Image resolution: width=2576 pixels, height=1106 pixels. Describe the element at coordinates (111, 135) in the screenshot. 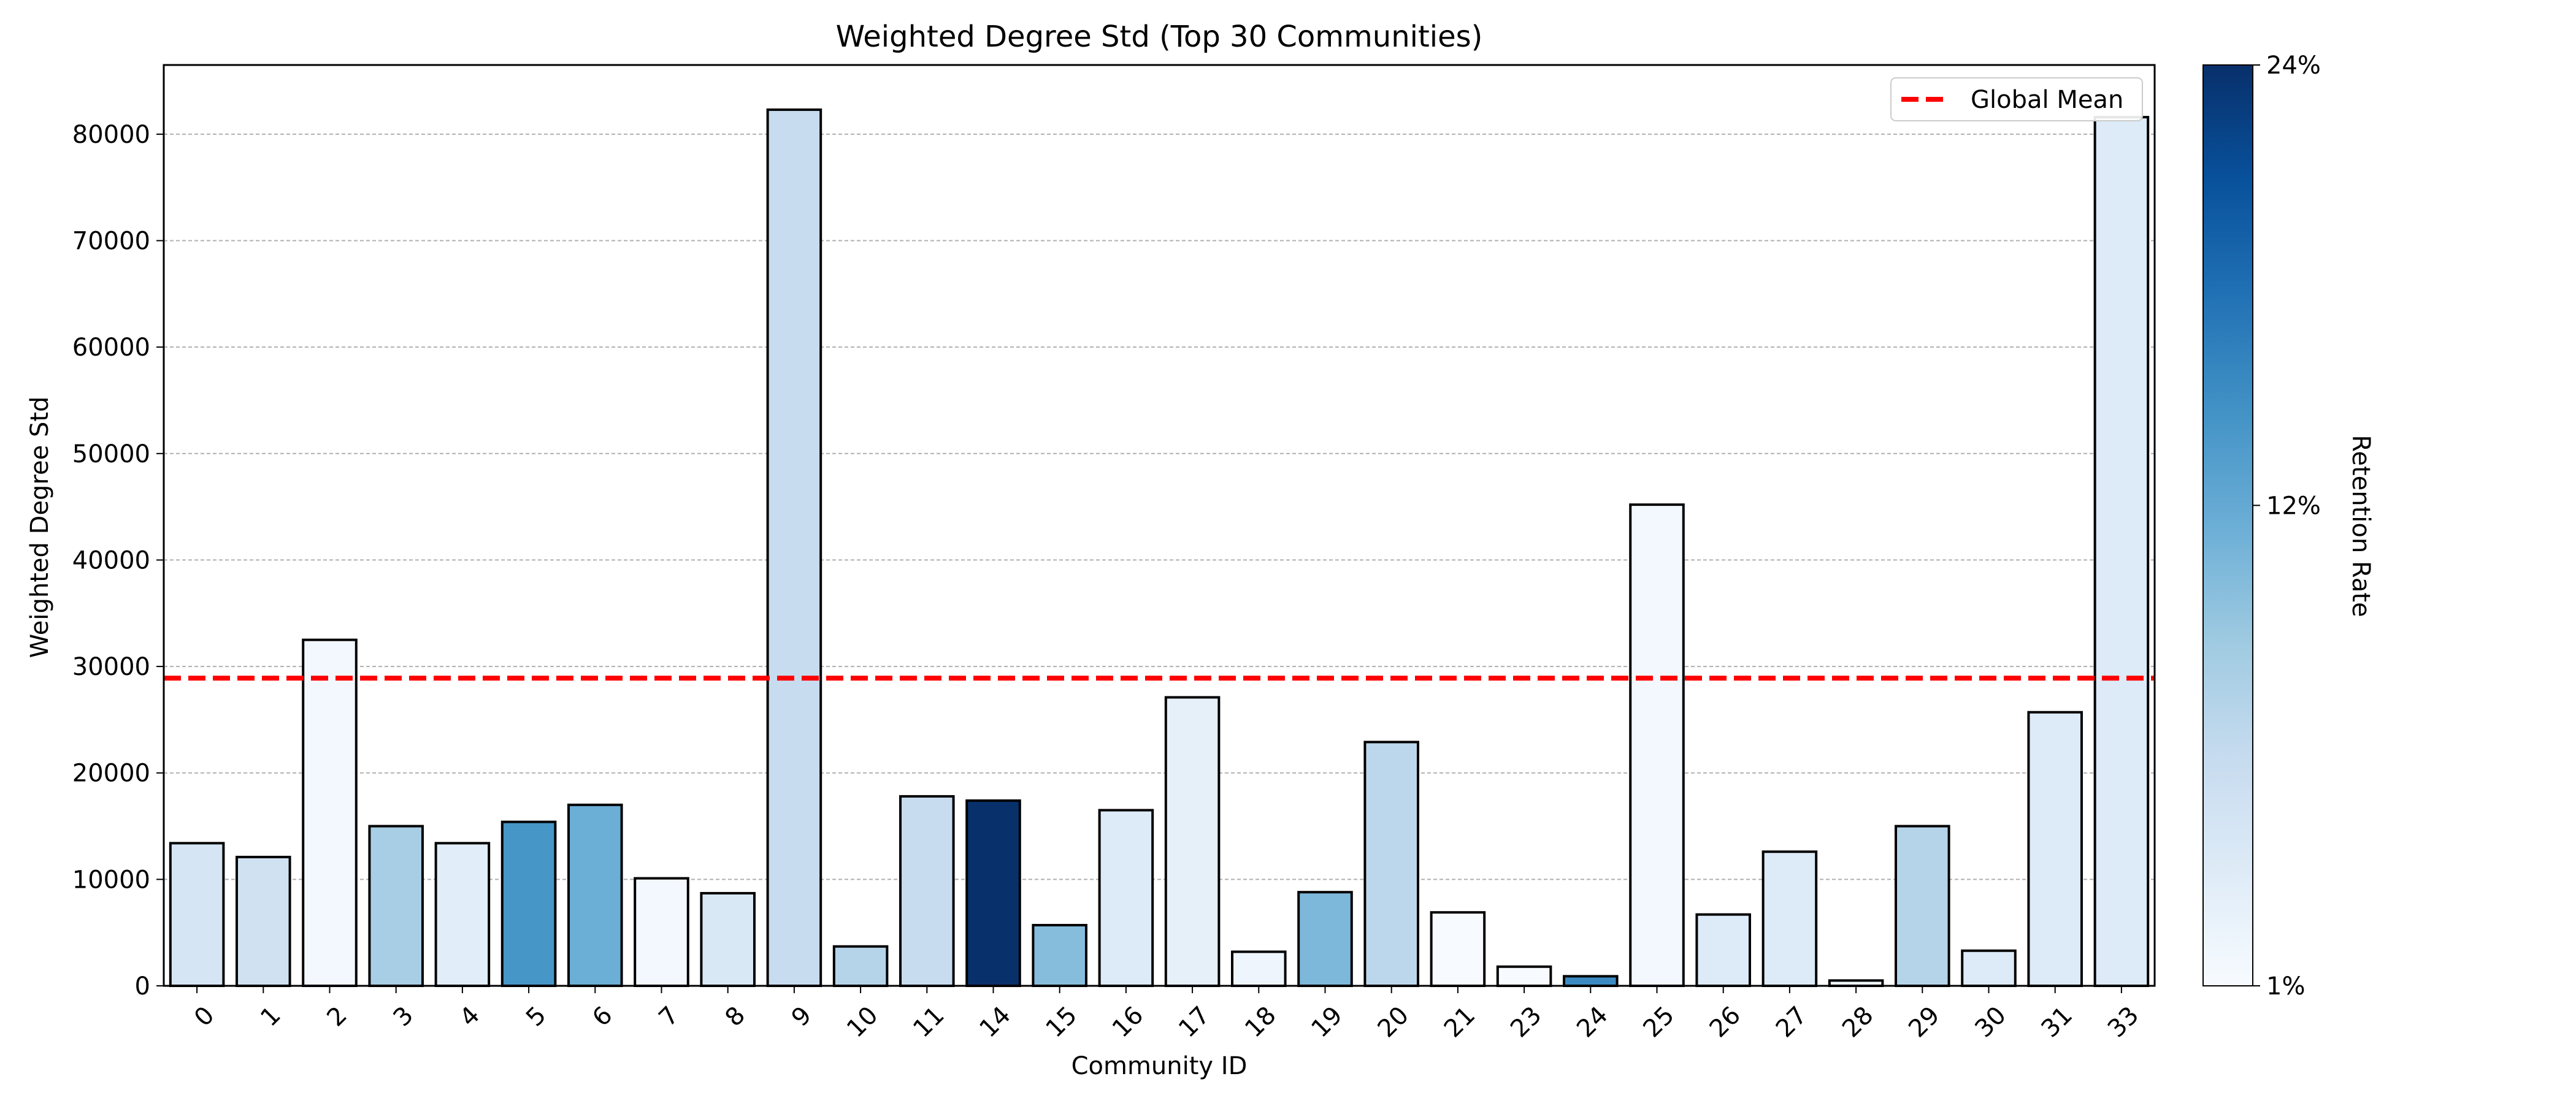

I see `y-tick-label: 80000` at that location.